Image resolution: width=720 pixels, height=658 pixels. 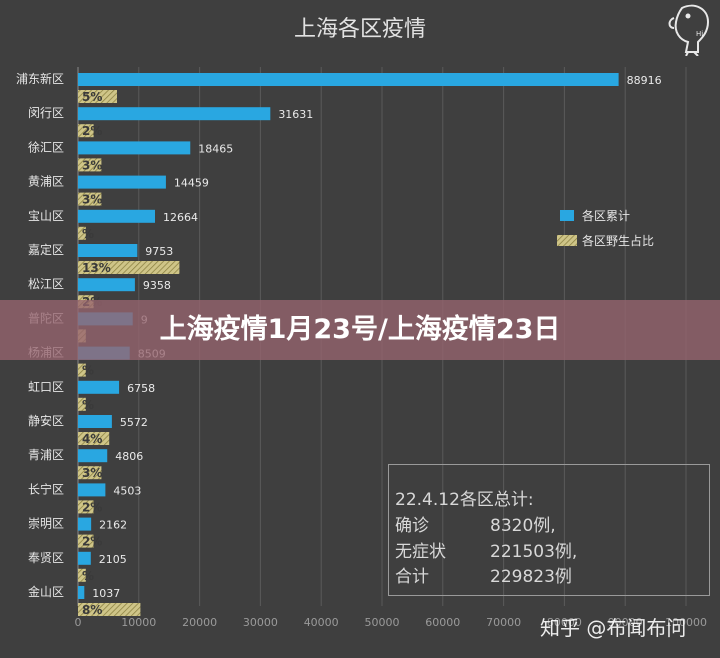 I want to click on y-tick-label: 松江区, so click(x=46, y=284).